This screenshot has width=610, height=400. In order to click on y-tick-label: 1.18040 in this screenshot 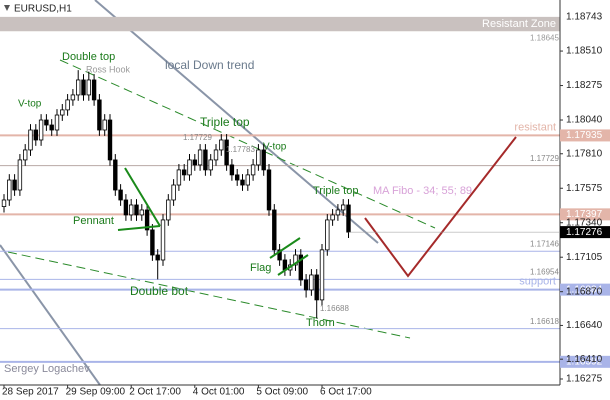, I will do `click(584, 120)`.